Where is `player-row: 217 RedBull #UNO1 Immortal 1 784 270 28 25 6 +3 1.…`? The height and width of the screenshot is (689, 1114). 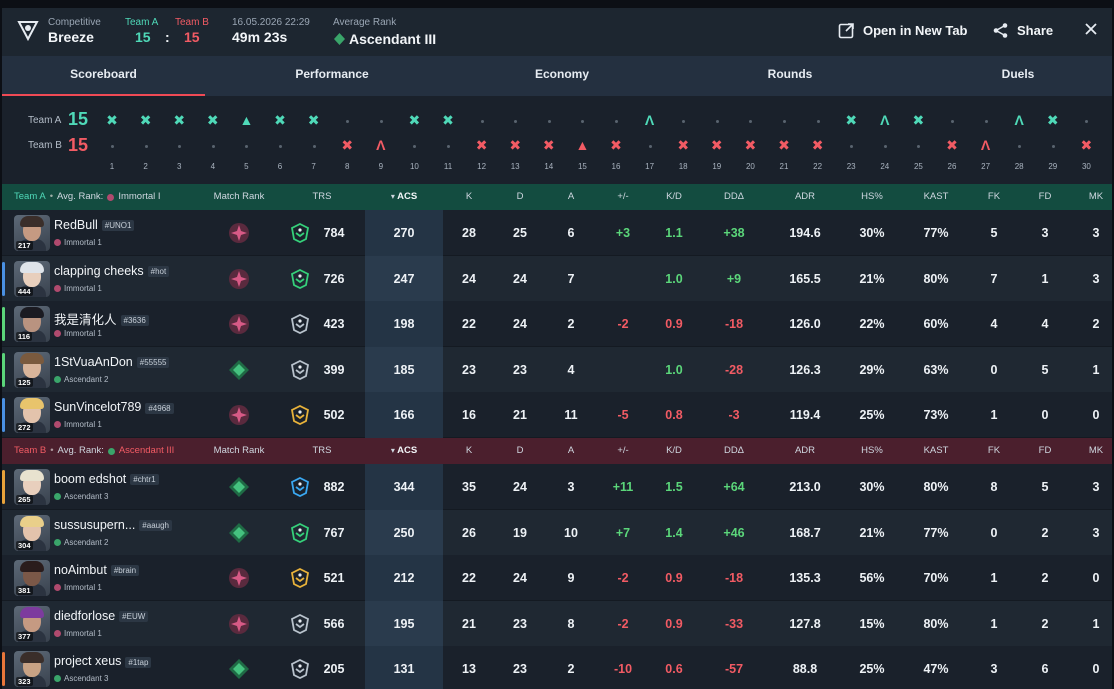 player-row: 217 RedBull #UNO1 Immortal 1 784 270 28 25 6 +3 1.… is located at coordinates (557, 233).